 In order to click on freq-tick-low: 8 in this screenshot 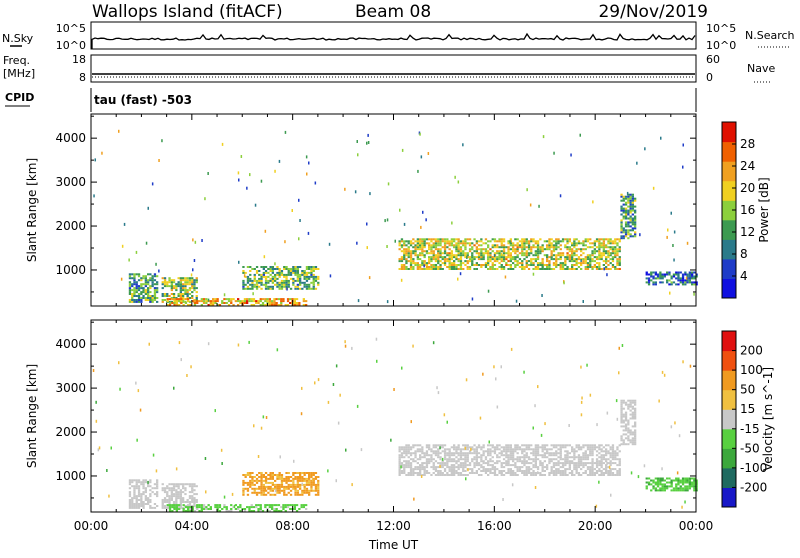, I will do `click(82, 77)`.